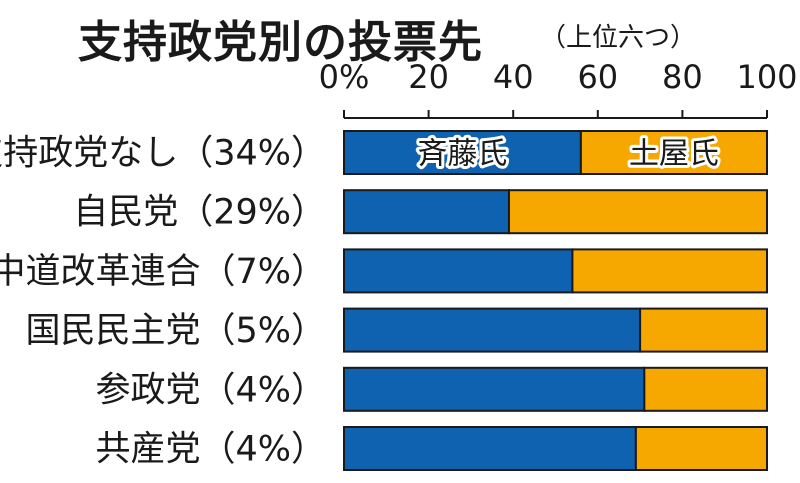  Describe the element at coordinates (210, 450) in the screenshot. I see `category-label: 共産党（4%）` at that location.